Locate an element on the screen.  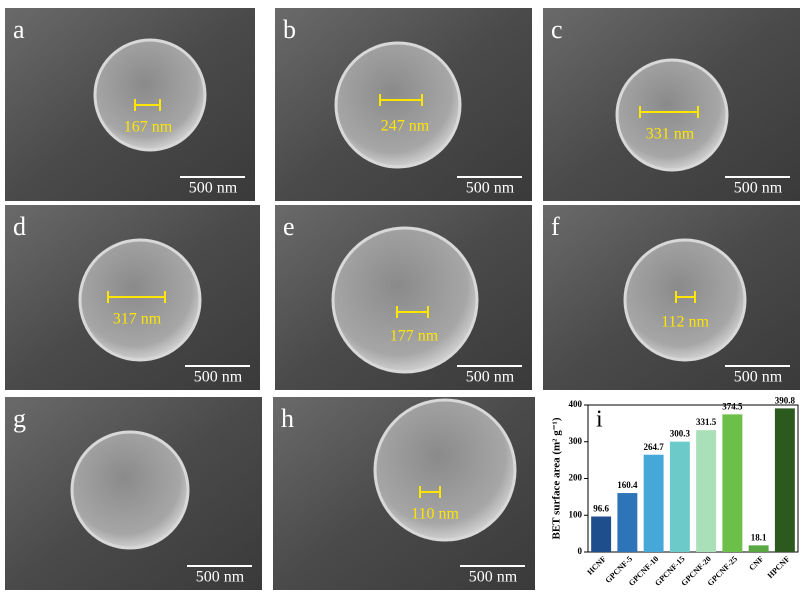
measure-label: 110 nm is located at coordinates (435, 514).